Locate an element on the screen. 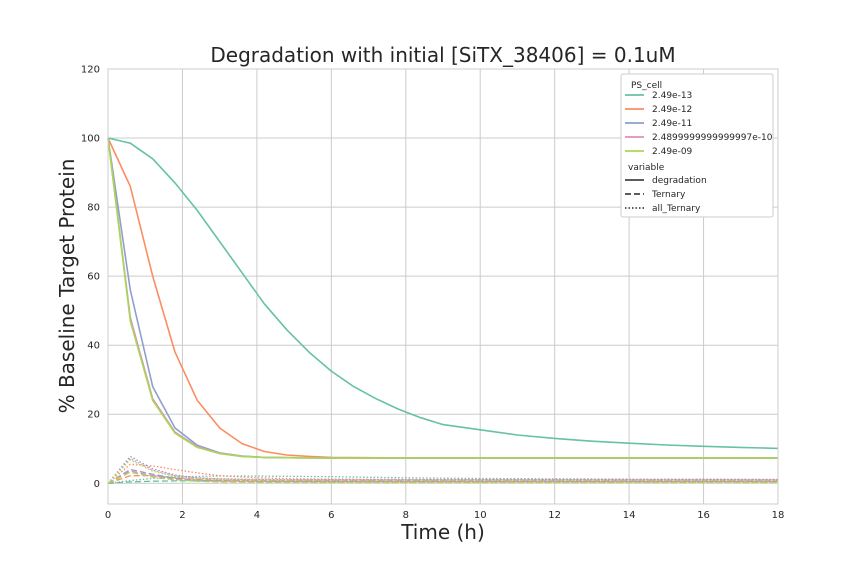  x-tick-label: 14 is located at coordinates (629, 515).